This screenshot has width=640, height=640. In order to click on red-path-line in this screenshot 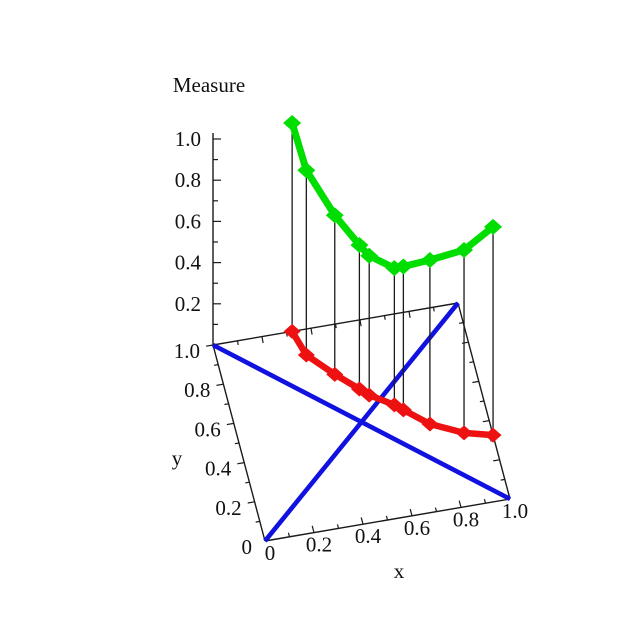, I will do `click(392, 383)`.